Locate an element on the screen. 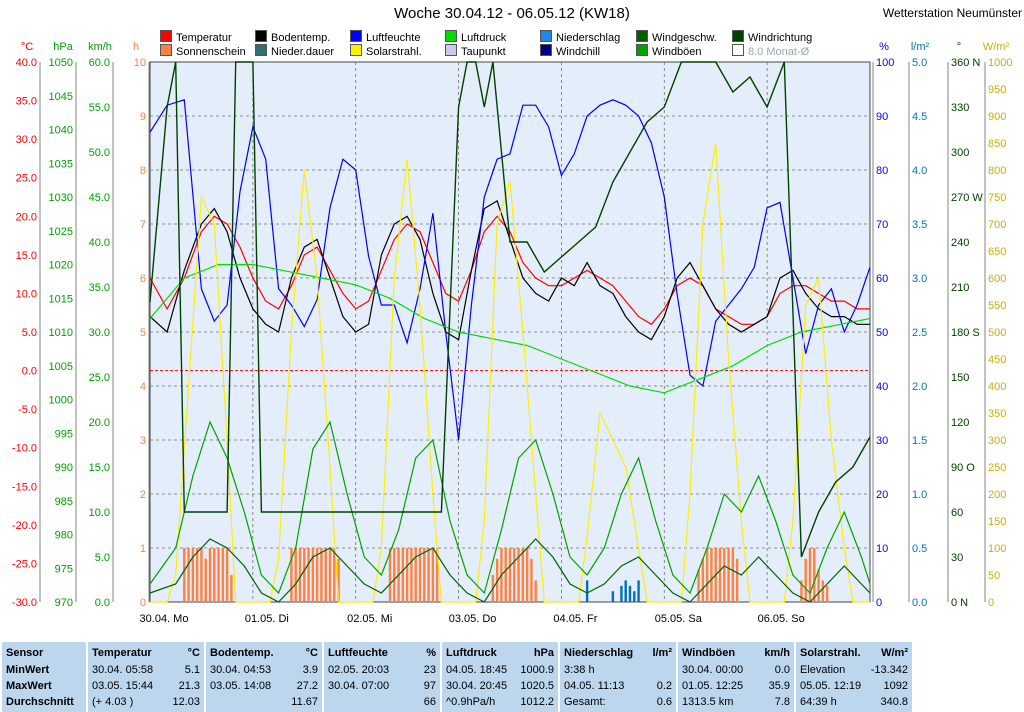  stats-row: 30.04. 04:53 3.9 is located at coordinates (264, 672).